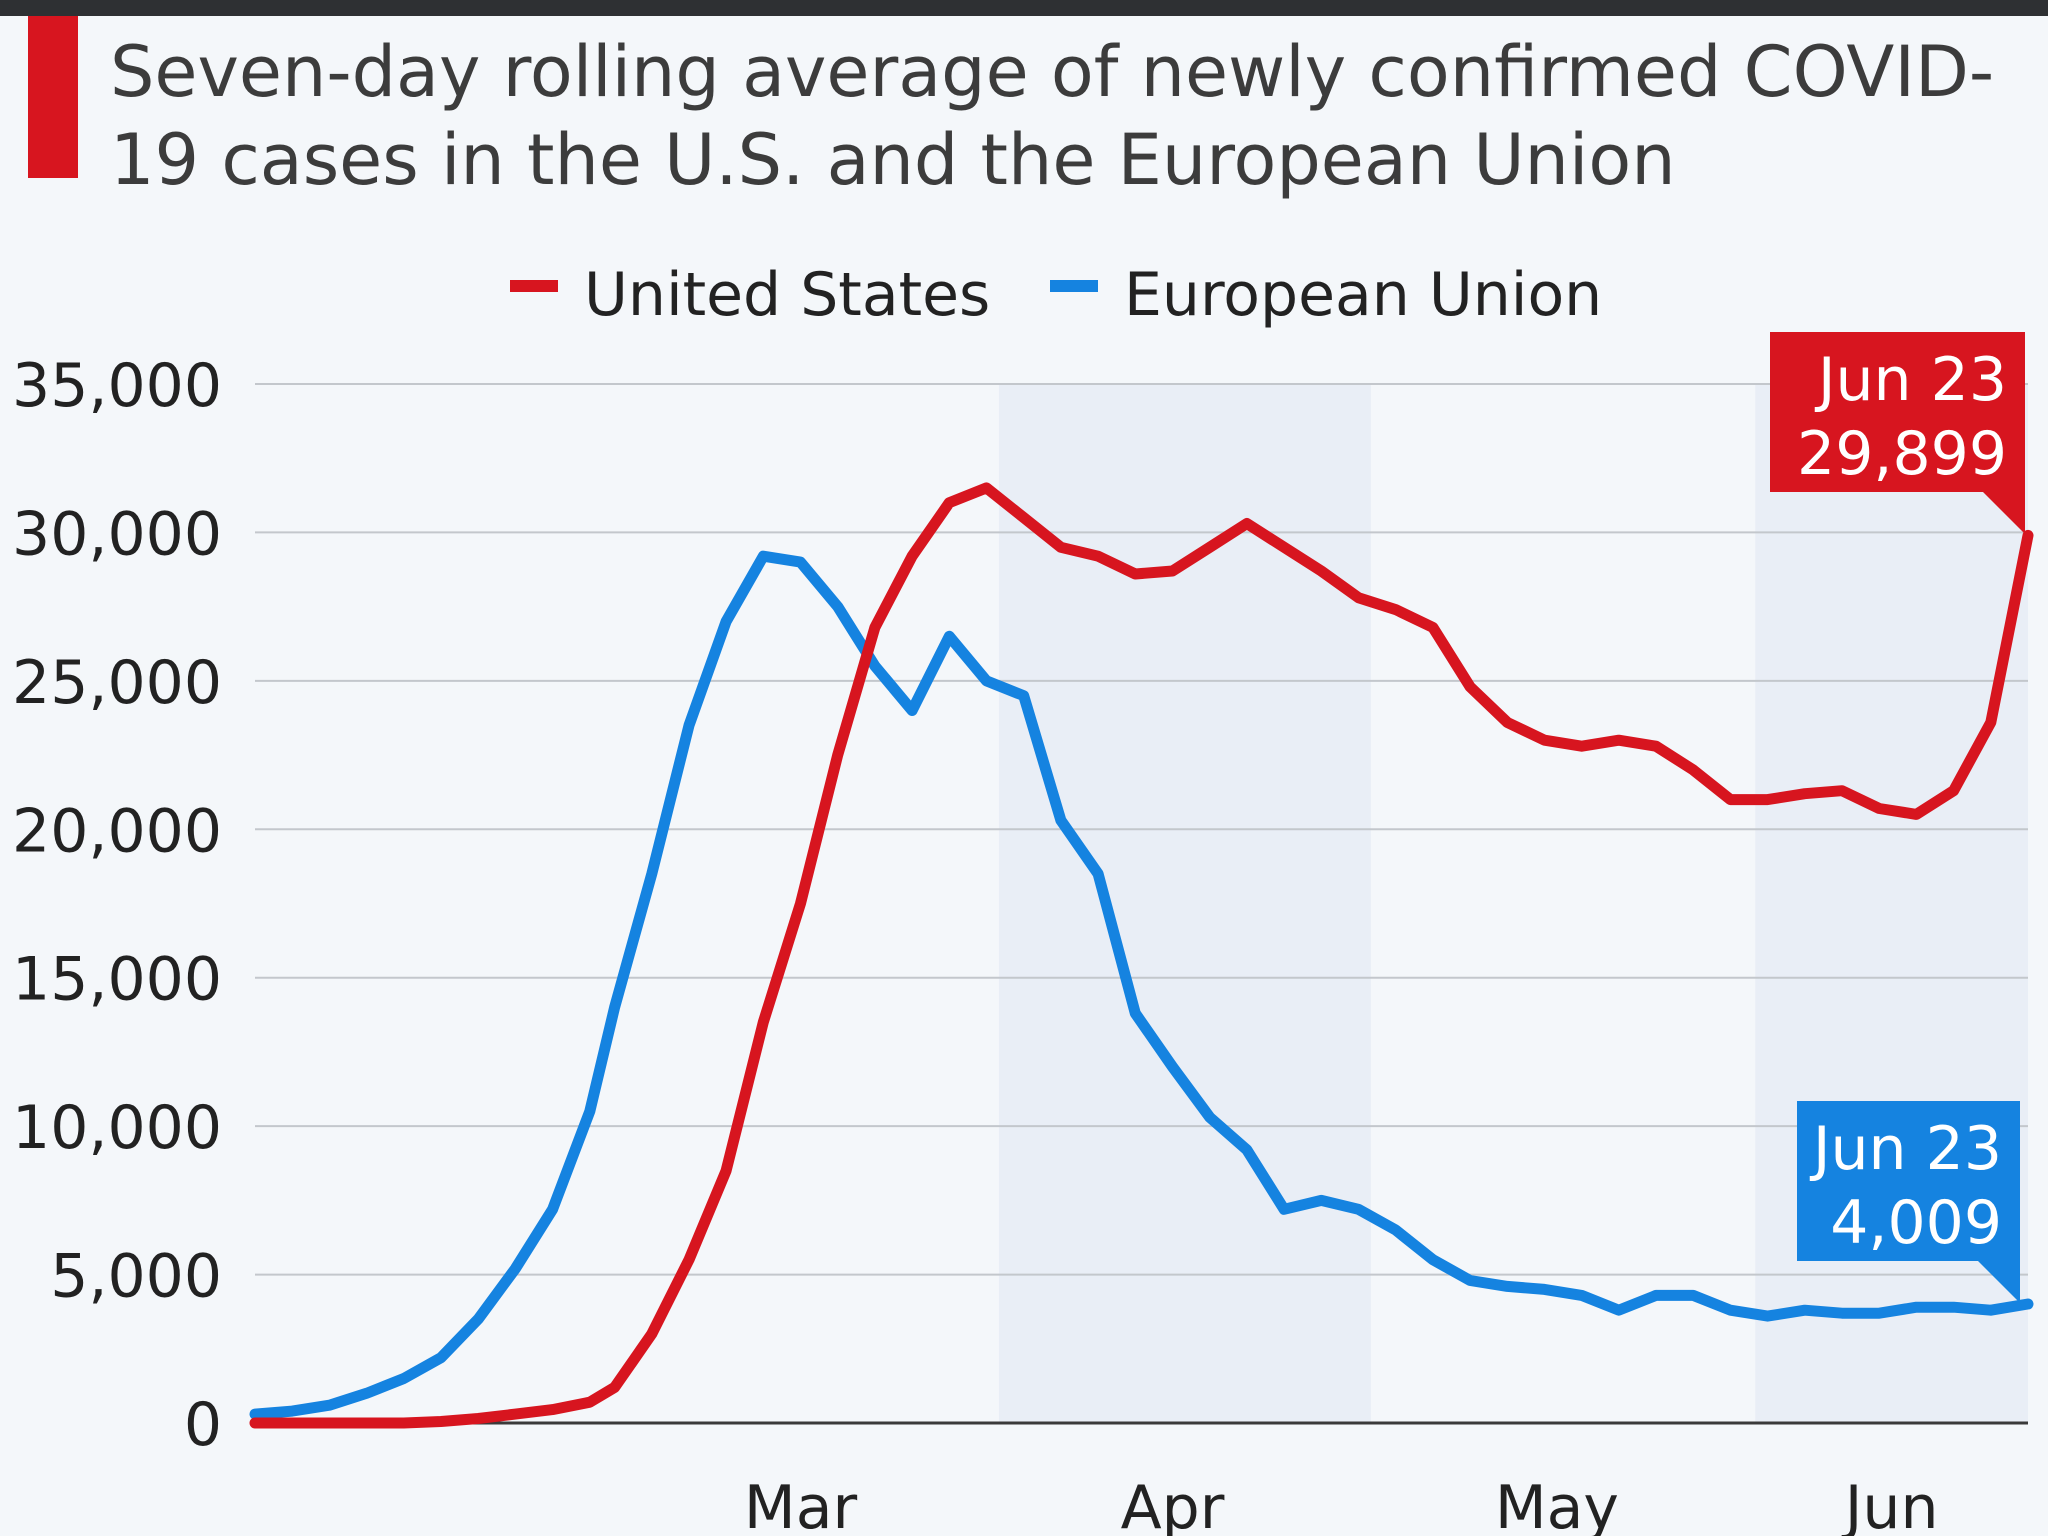 The image size is (2048, 1536). Describe the element at coordinates (117, 534) in the screenshot. I see `y-tick-label: 30,000` at that location.